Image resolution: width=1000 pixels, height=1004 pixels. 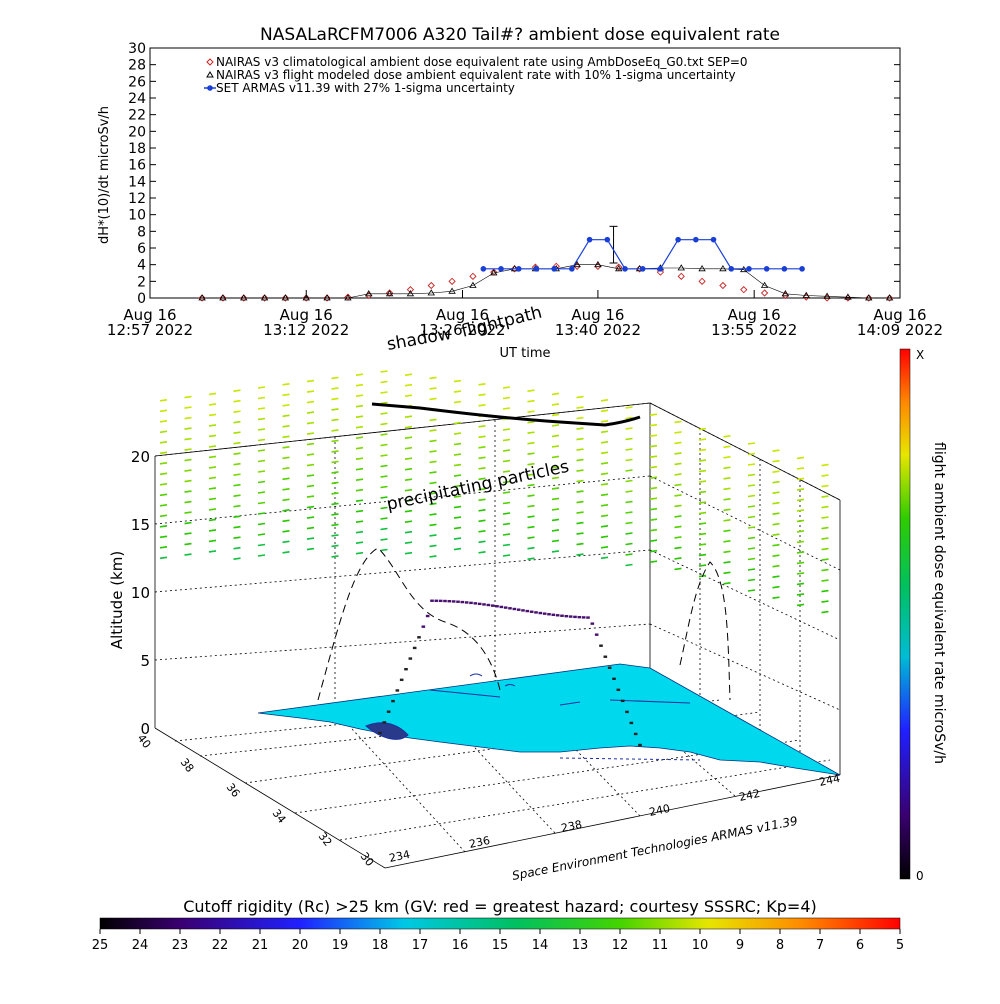 I want to click on colorbar-bottom-label: 0, so click(x=920, y=876).